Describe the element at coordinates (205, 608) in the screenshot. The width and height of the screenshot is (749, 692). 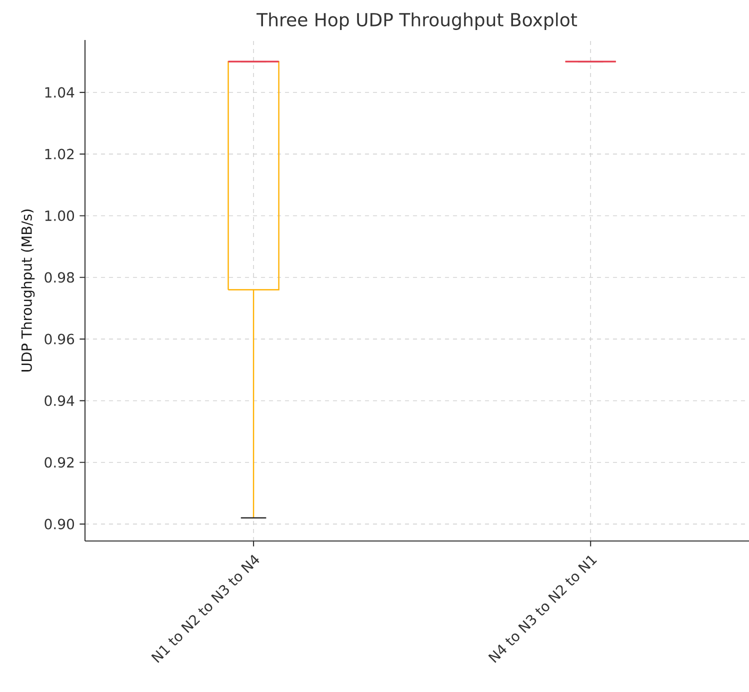
I see `x-tick-label: N1 to N2 to N3 to N4` at that location.